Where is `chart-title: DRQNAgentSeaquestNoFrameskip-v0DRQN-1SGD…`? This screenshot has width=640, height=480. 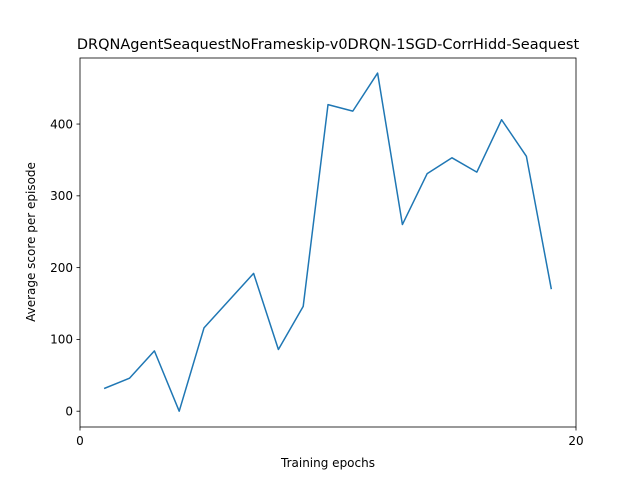
chart-title: DRQNAgentSeaquestNoFrameskip-v0DRQN-1SGD… is located at coordinates (328, 45).